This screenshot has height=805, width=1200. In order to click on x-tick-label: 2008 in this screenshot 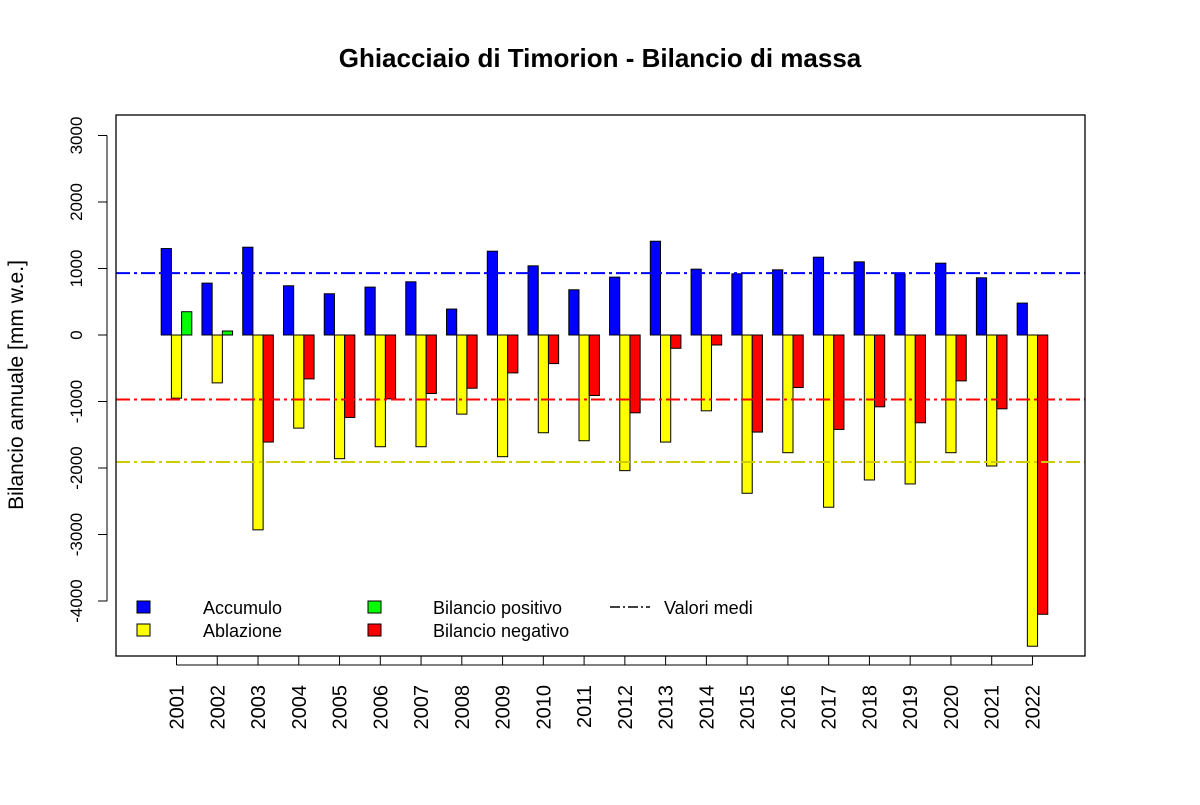, I will do `click(463, 707)`.